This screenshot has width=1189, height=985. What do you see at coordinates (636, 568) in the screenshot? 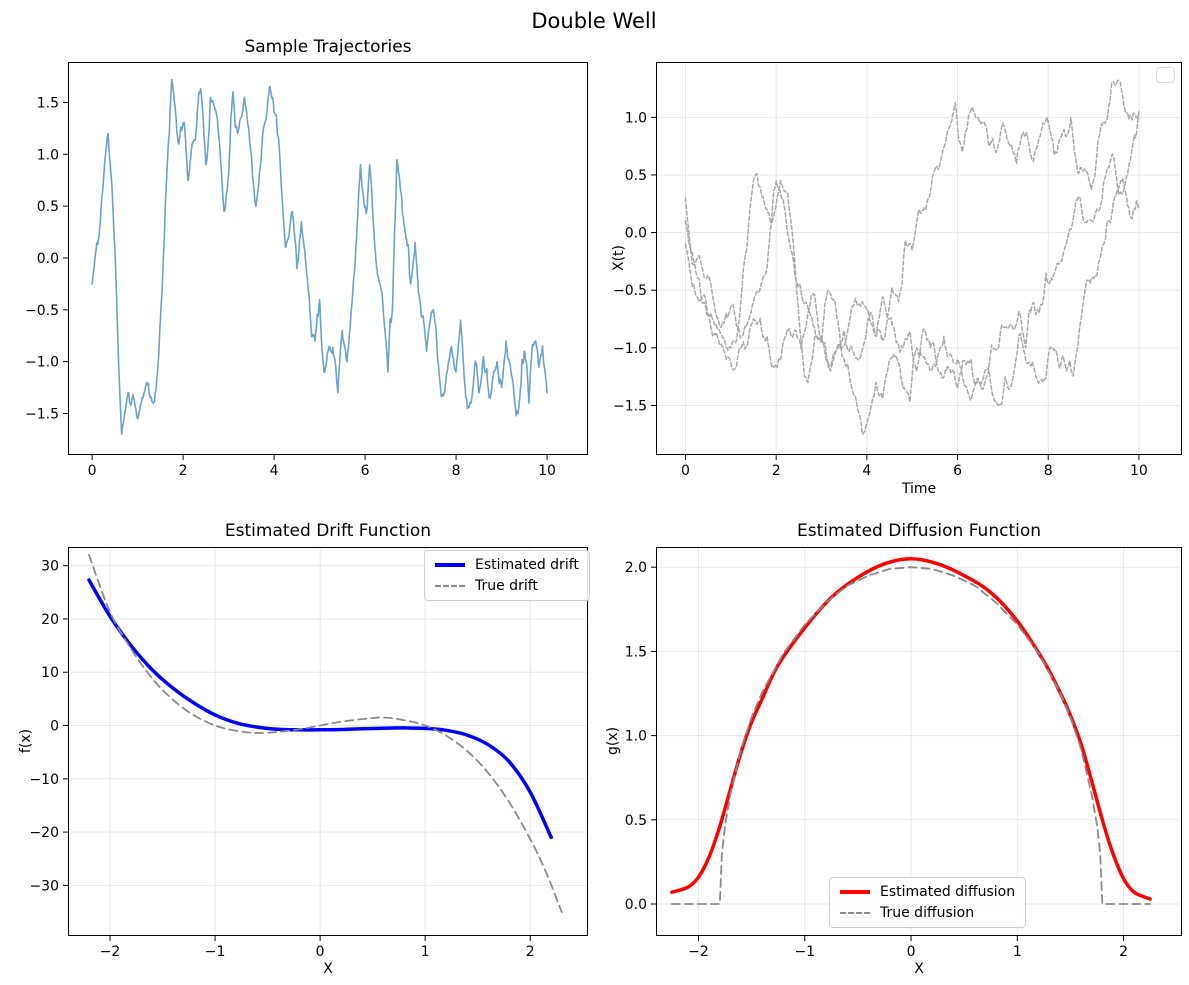
I see `y-tick-label: 2.0` at bounding box center [636, 568].